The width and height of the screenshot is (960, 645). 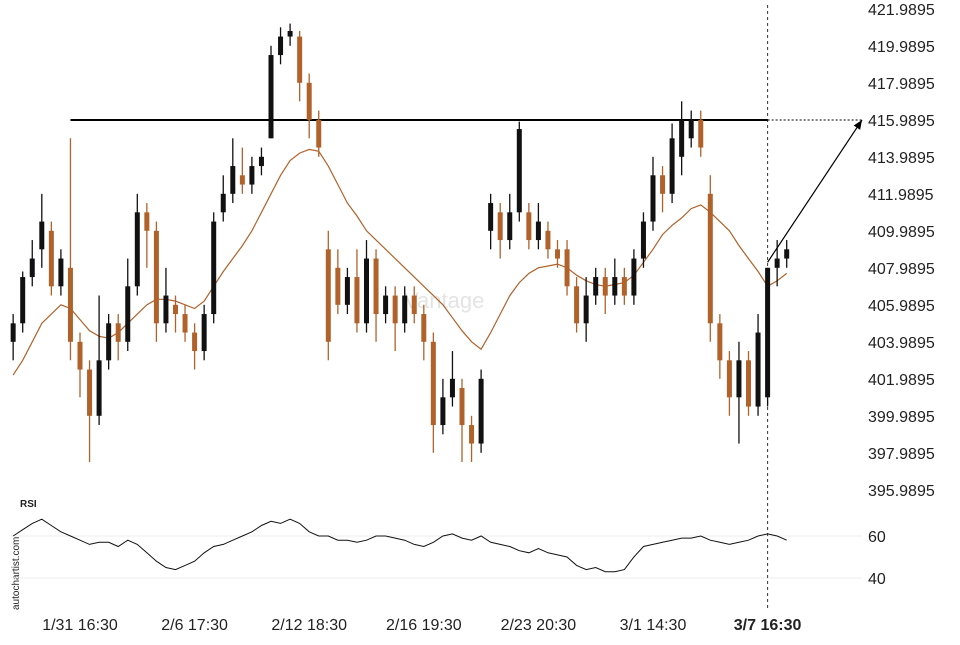 What do you see at coordinates (901, 380) in the screenshot?
I see `y-tick-label: 401.9895` at bounding box center [901, 380].